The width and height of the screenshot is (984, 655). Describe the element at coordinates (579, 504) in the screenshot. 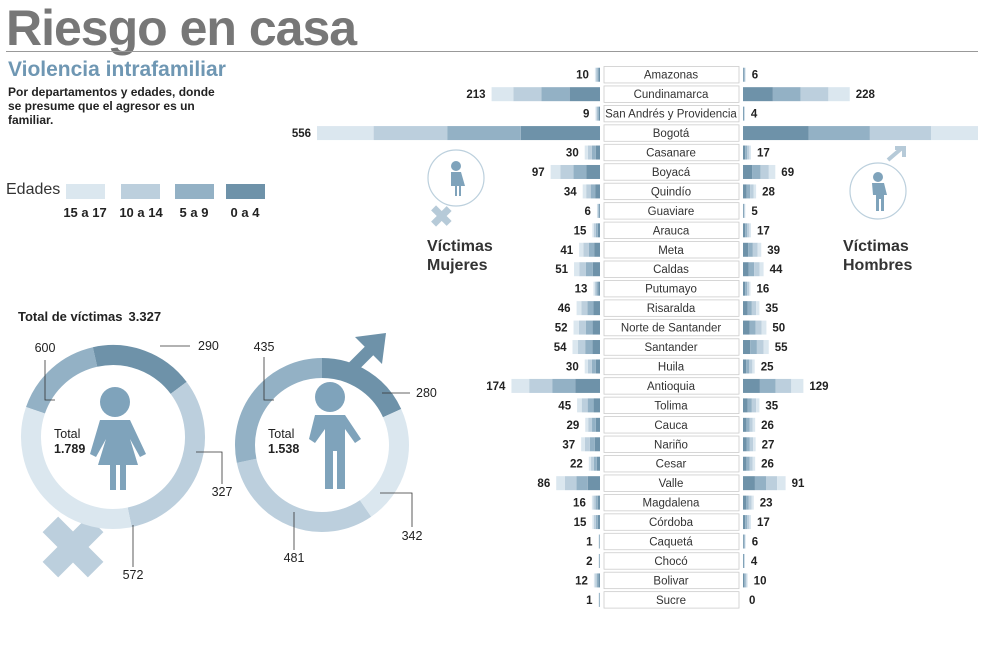

I see `bar-value-women: 16` at that location.